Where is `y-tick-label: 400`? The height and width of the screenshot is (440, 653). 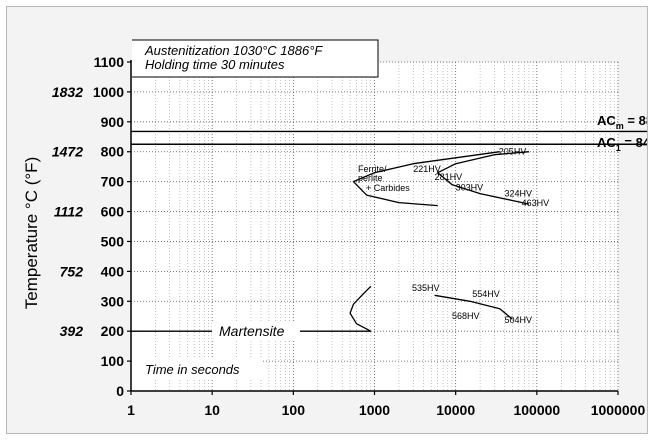
y-tick-label: 400 is located at coordinates (113, 271).